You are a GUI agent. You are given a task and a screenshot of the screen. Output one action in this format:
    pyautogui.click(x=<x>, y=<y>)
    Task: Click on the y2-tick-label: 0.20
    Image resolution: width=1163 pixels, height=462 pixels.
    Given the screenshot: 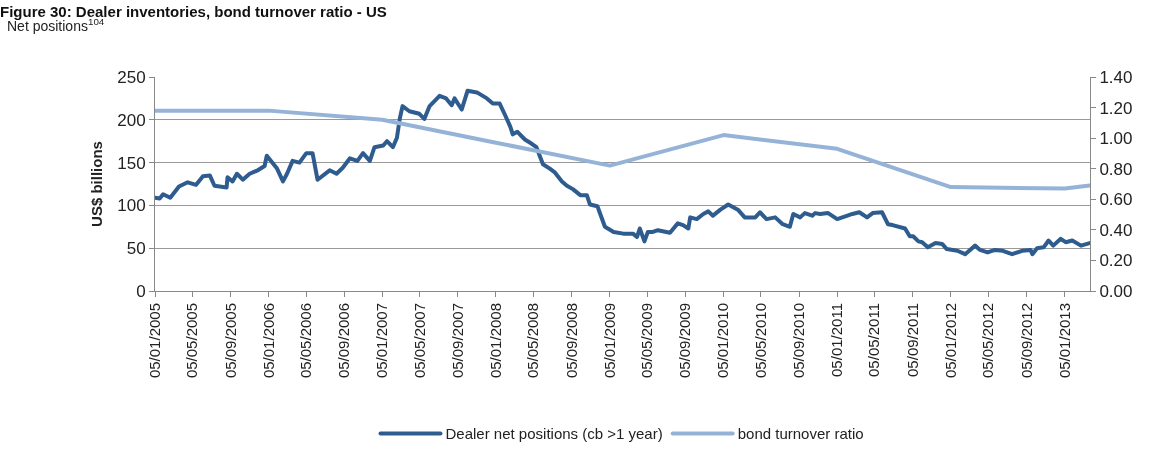 What is the action you would take?
    pyautogui.click(x=1116, y=261)
    